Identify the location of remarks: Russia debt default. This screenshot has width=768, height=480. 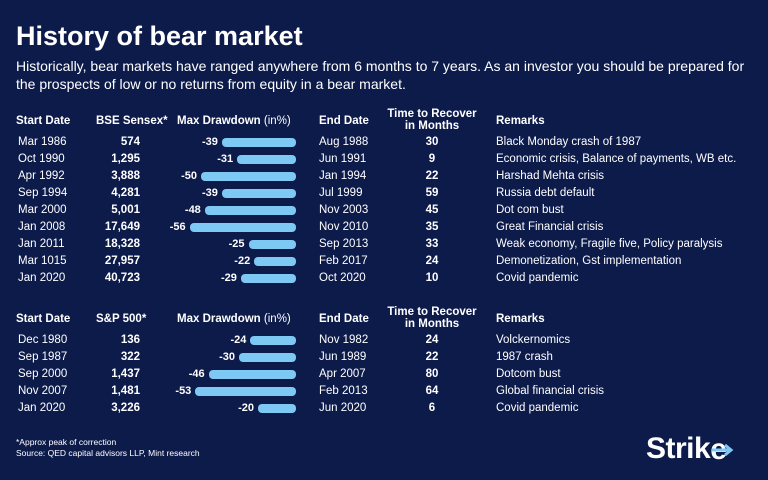
(545, 193).